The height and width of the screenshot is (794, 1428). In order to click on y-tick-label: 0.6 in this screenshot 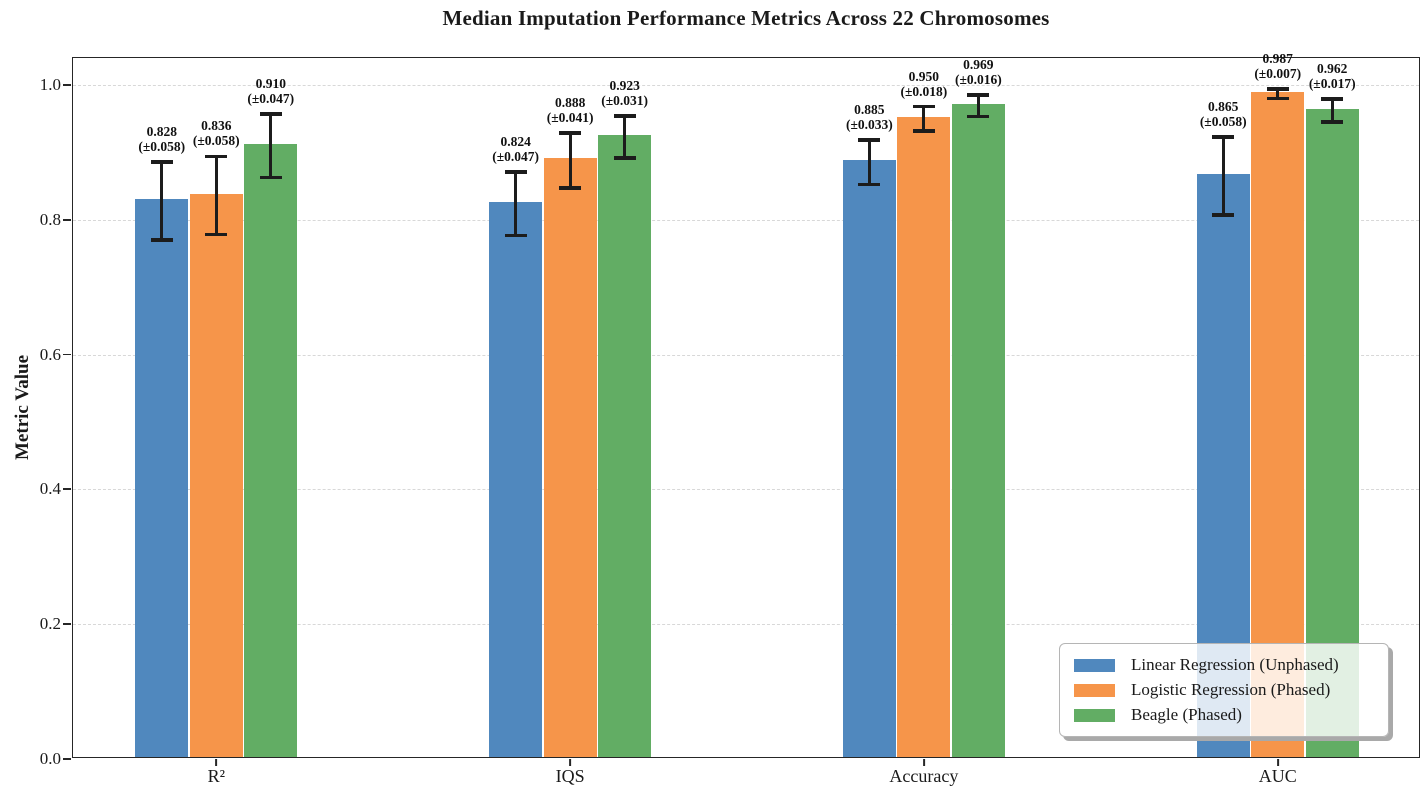, I will do `click(50, 354)`.